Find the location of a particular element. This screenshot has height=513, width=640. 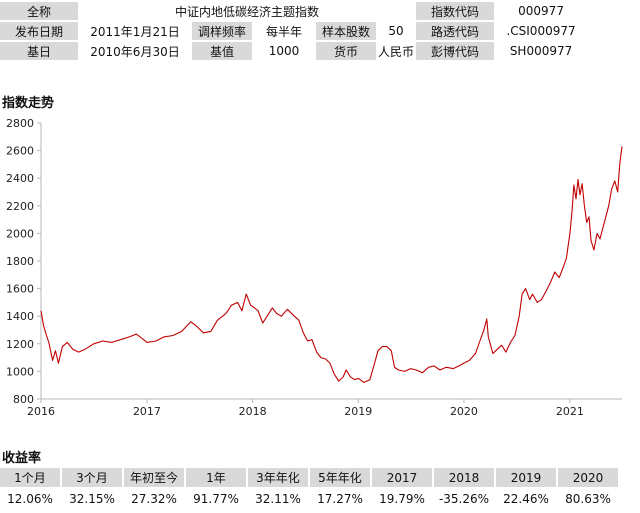

returns-period-header: 1个月 is located at coordinates (30, 477).